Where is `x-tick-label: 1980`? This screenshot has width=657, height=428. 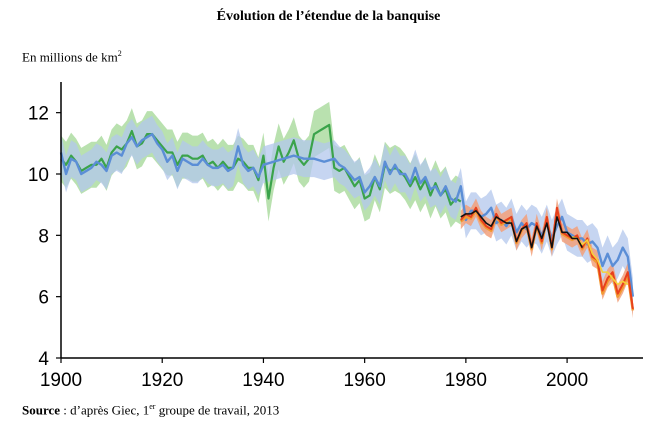 x-tick-label: 1980 is located at coordinates (466, 380).